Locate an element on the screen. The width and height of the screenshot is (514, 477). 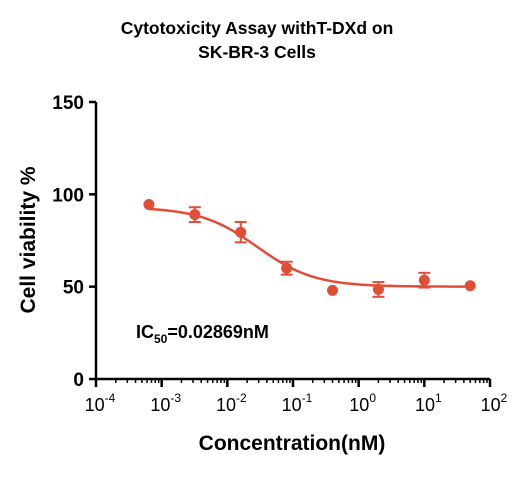
y-tick-label: 150 is located at coordinates (68, 103).